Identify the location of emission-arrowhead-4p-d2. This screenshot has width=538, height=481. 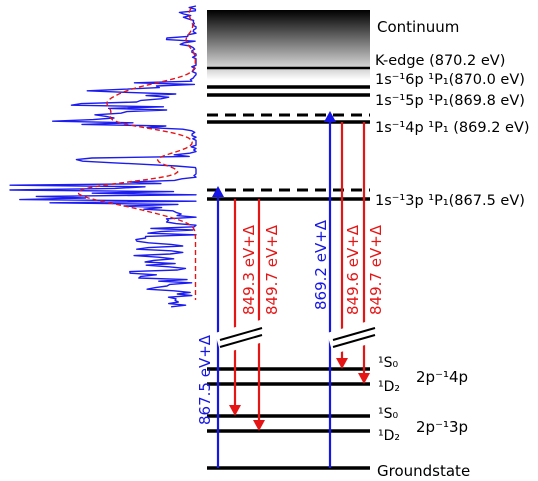
(364, 378).